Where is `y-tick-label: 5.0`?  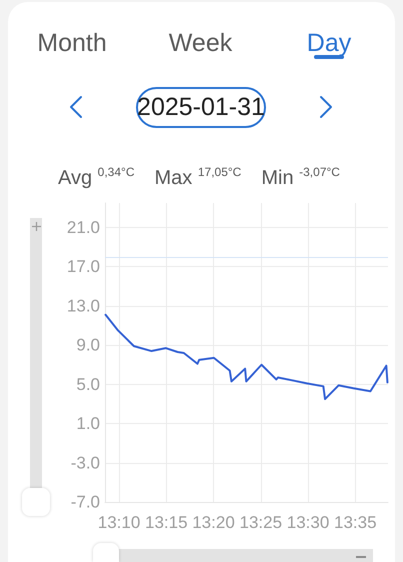
y-tick-label: 5.0 is located at coordinates (88, 384).